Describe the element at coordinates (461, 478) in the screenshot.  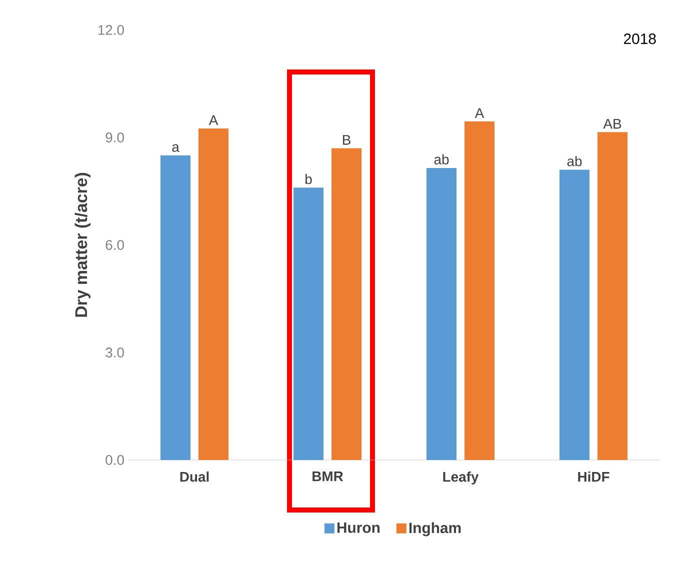
I see `x-tick-label: Leafy` at that location.